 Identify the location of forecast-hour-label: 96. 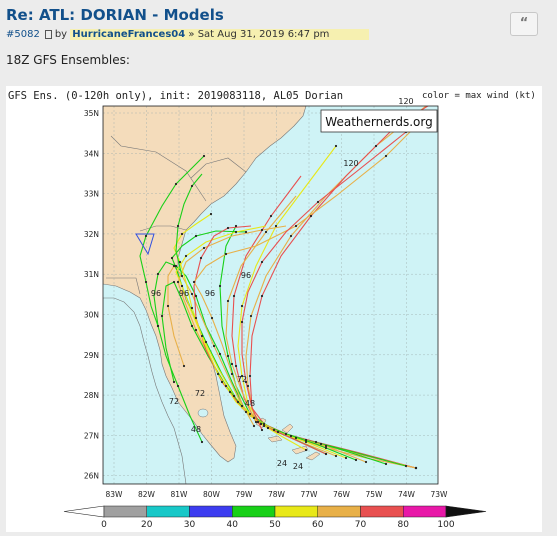
(210, 293).